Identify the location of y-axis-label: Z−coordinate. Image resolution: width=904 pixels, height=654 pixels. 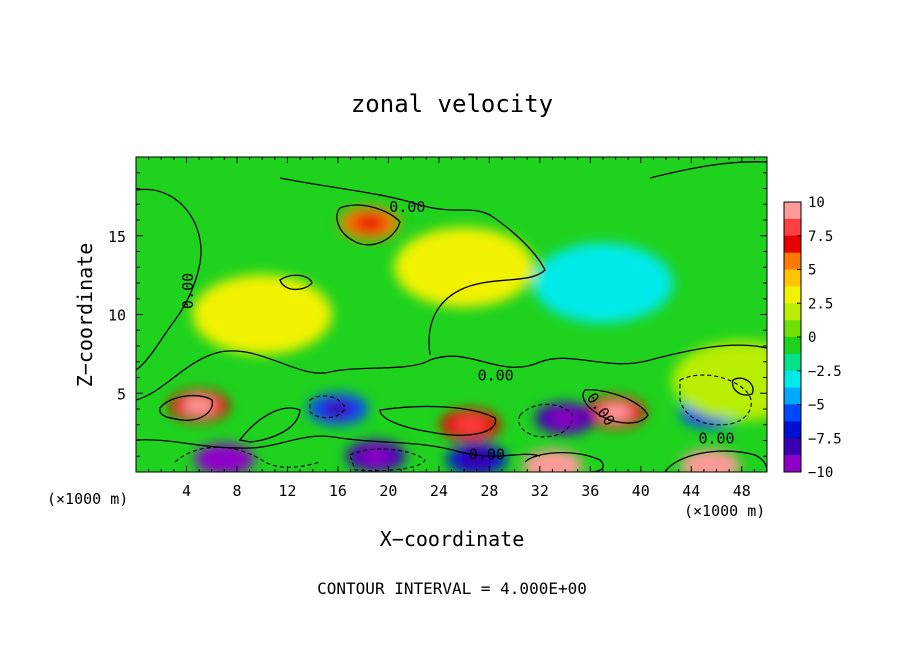
(85, 315).